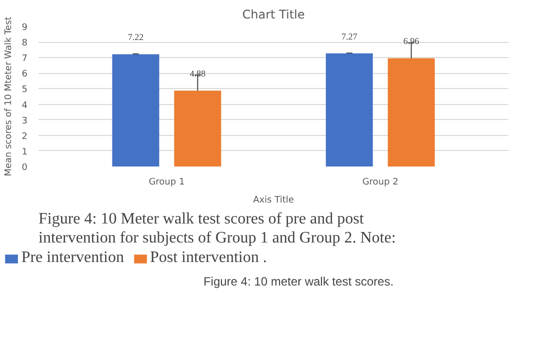  I want to click on data-label: 4.88, so click(198, 73).